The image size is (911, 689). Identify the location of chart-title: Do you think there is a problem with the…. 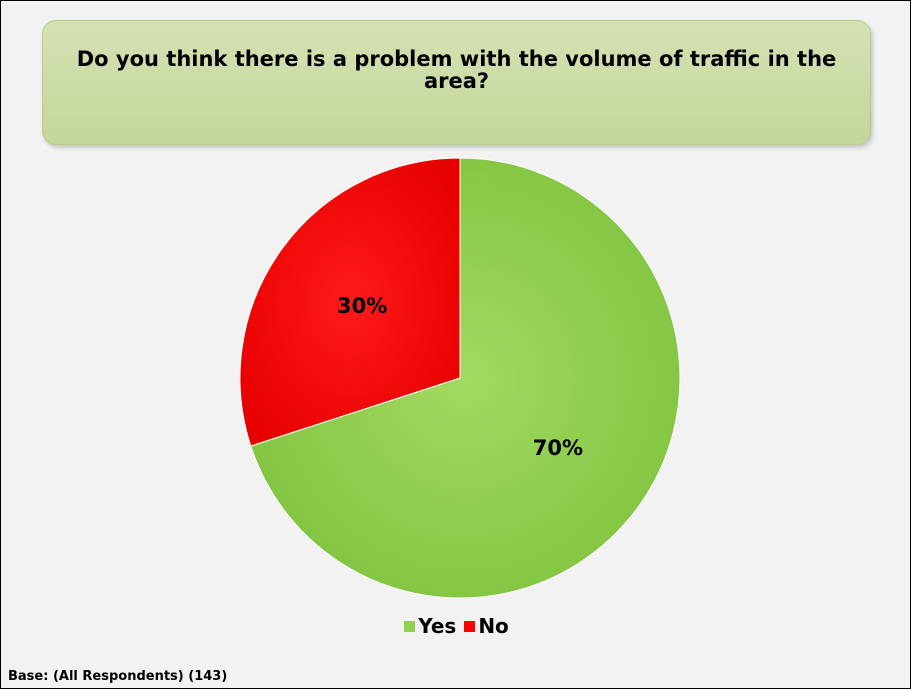
(456, 69).